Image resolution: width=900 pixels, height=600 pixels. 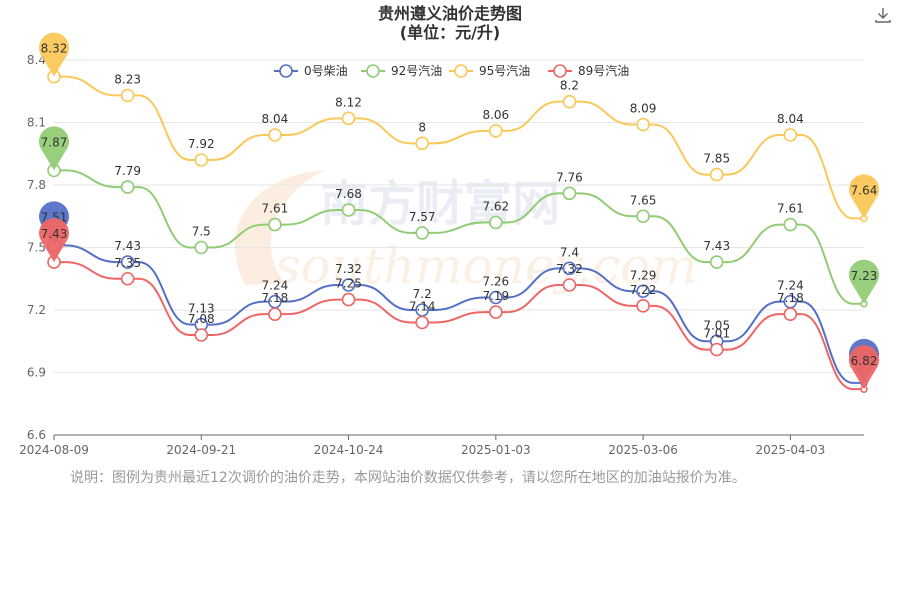 What do you see at coordinates (864, 361) in the screenshot?
I see `pin-label: 6.82` at bounding box center [864, 361].